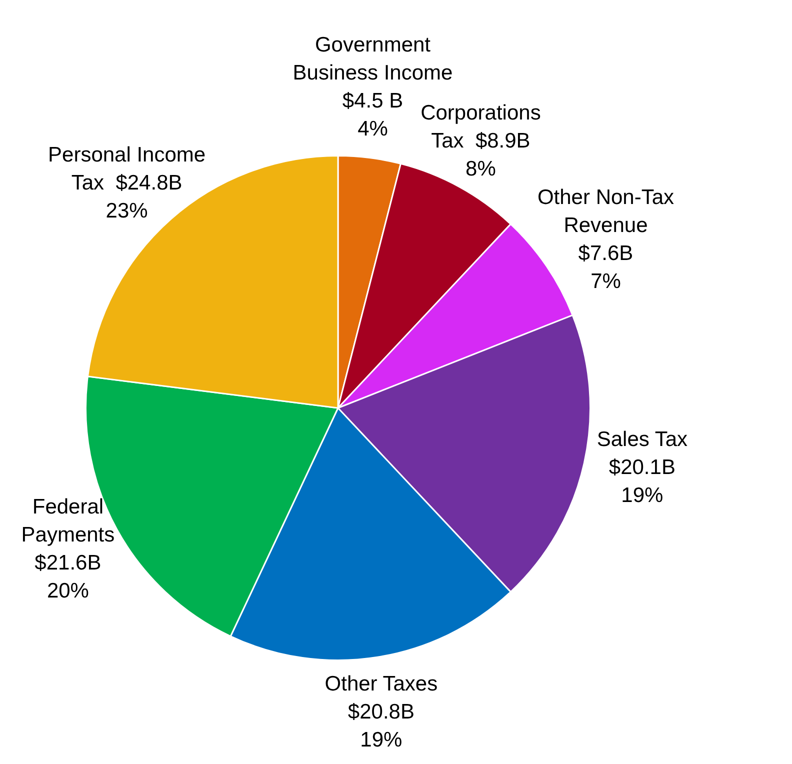 This screenshot has height=764, width=792. I want to click on data-label: 20%, so click(67, 591).